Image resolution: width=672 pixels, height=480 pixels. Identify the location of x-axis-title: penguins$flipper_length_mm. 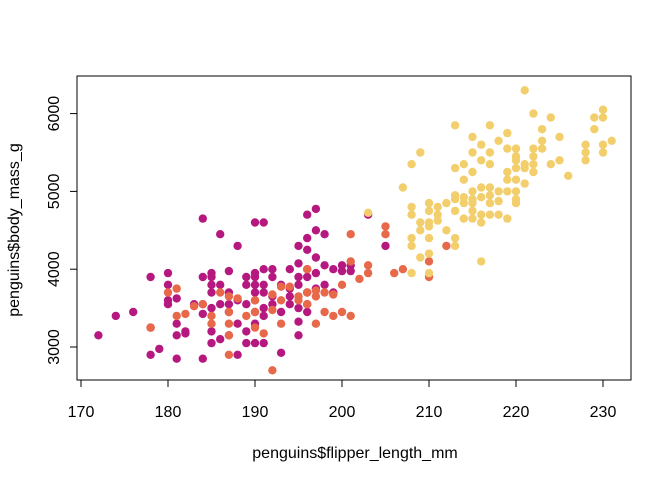
(354, 453).